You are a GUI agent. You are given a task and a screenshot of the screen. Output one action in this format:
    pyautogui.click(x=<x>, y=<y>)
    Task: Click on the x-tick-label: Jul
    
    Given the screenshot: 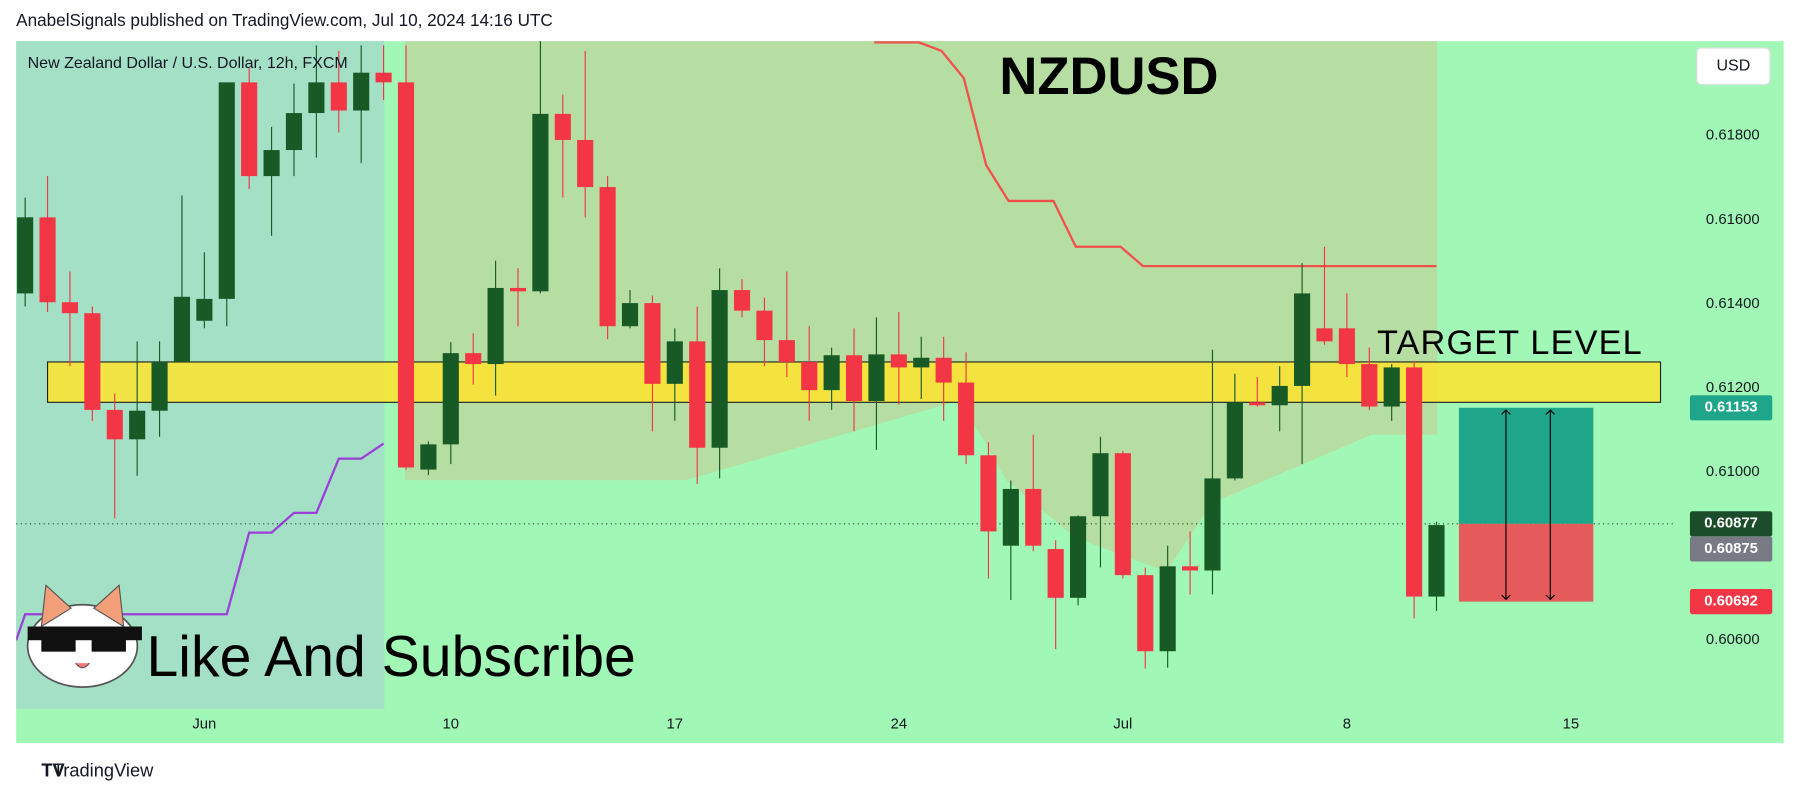 What is the action you would take?
    pyautogui.click(x=1122, y=725)
    